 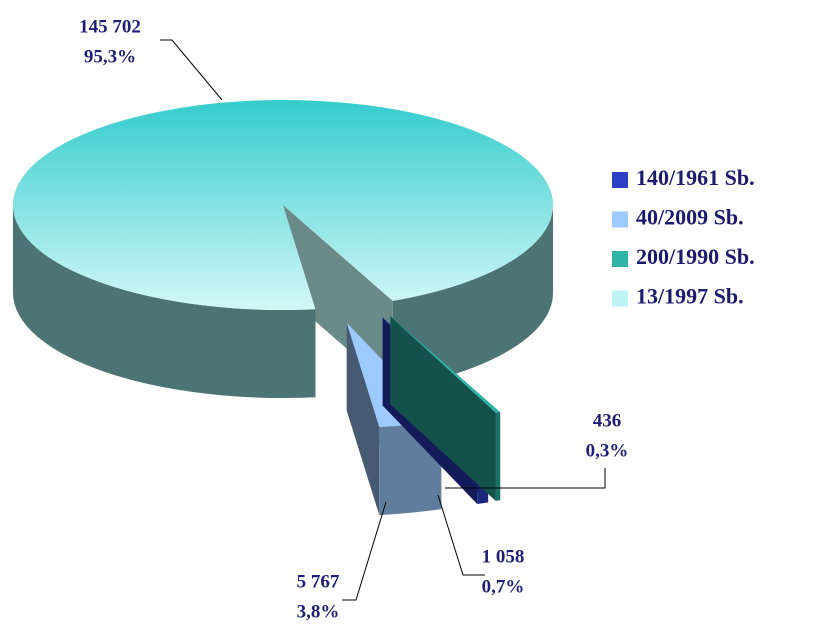 I want to click on percent-label: 95,3%, so click(x=110, y=56).